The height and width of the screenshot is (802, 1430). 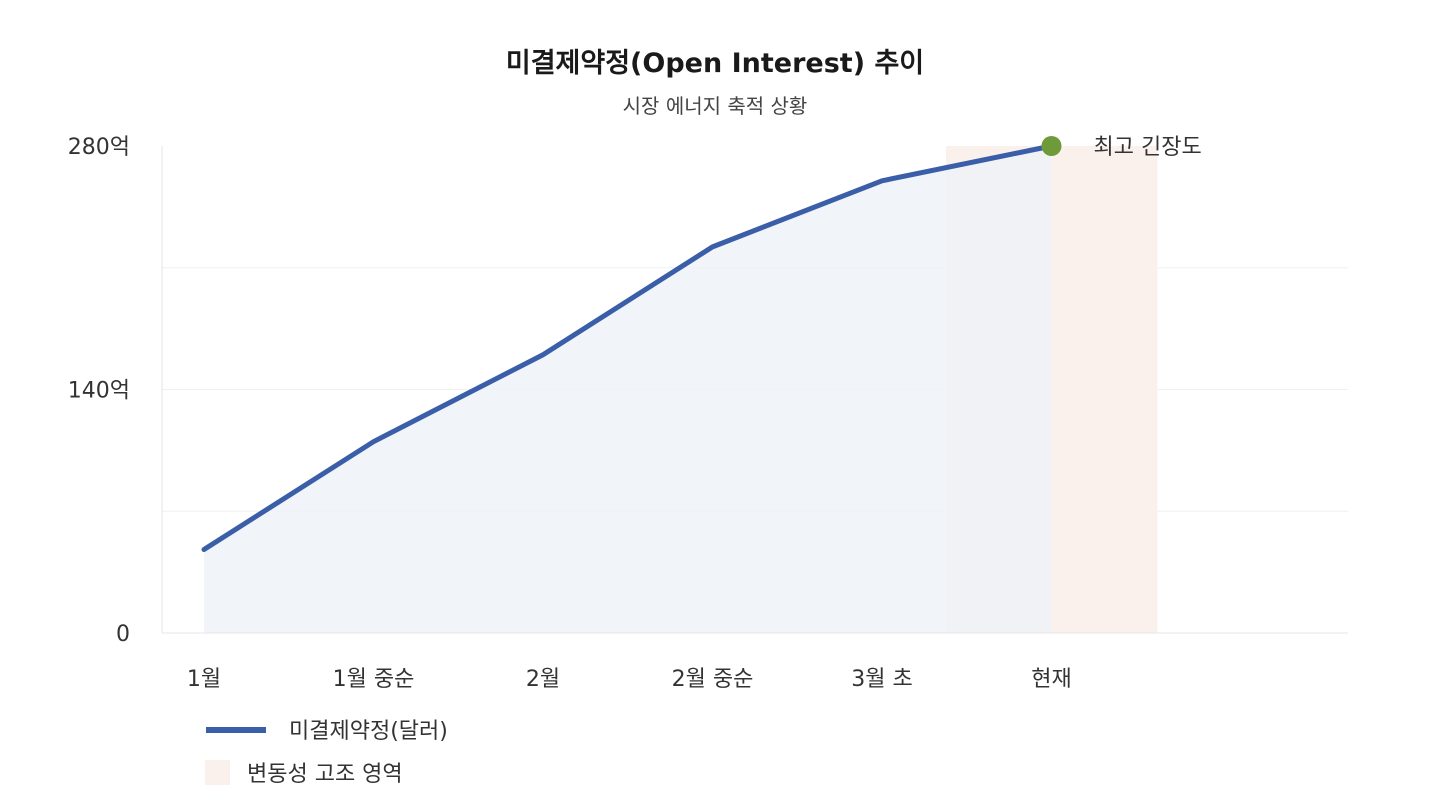 What do you see at coordinates (368, 731) in the screenshot?
I see `legend-label: 미결제약정(달러)` at bounding box center [368, 731].